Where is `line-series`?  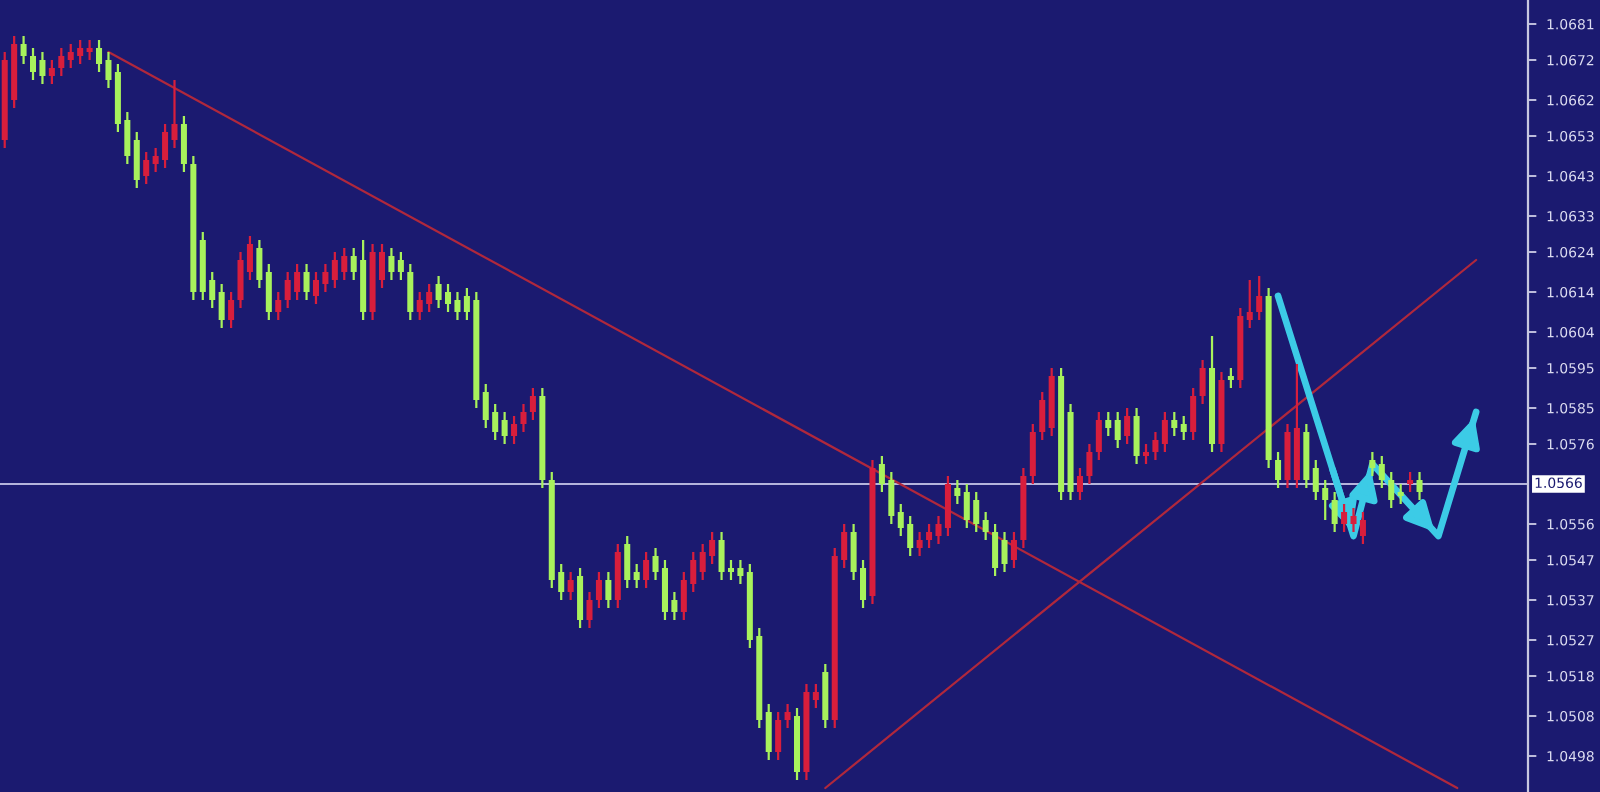
line-series is located at coordinates (1377, 416).